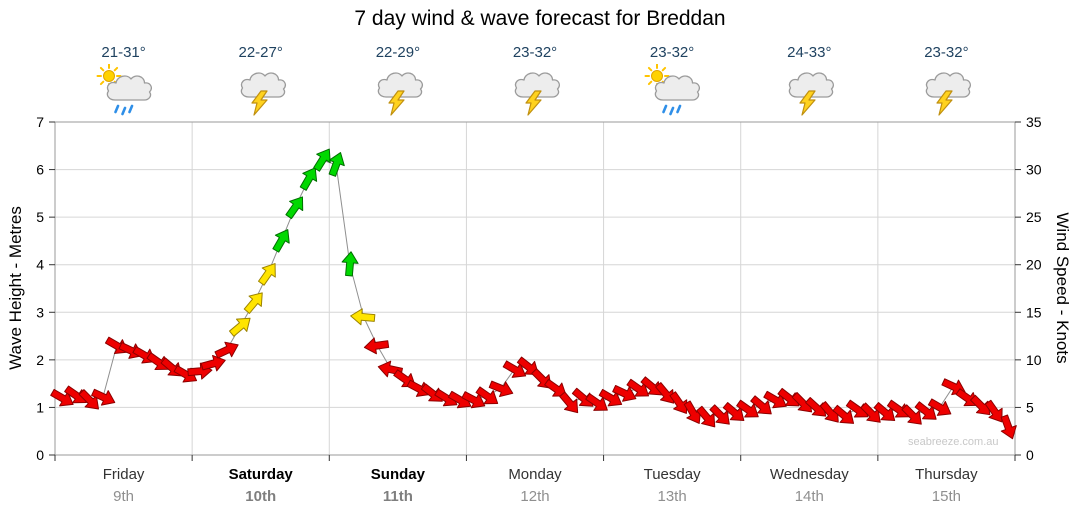 The height and width of the screenshot is (522, 1080). I want to click on day-temperature-range: 24-33°, so click(809, 52).